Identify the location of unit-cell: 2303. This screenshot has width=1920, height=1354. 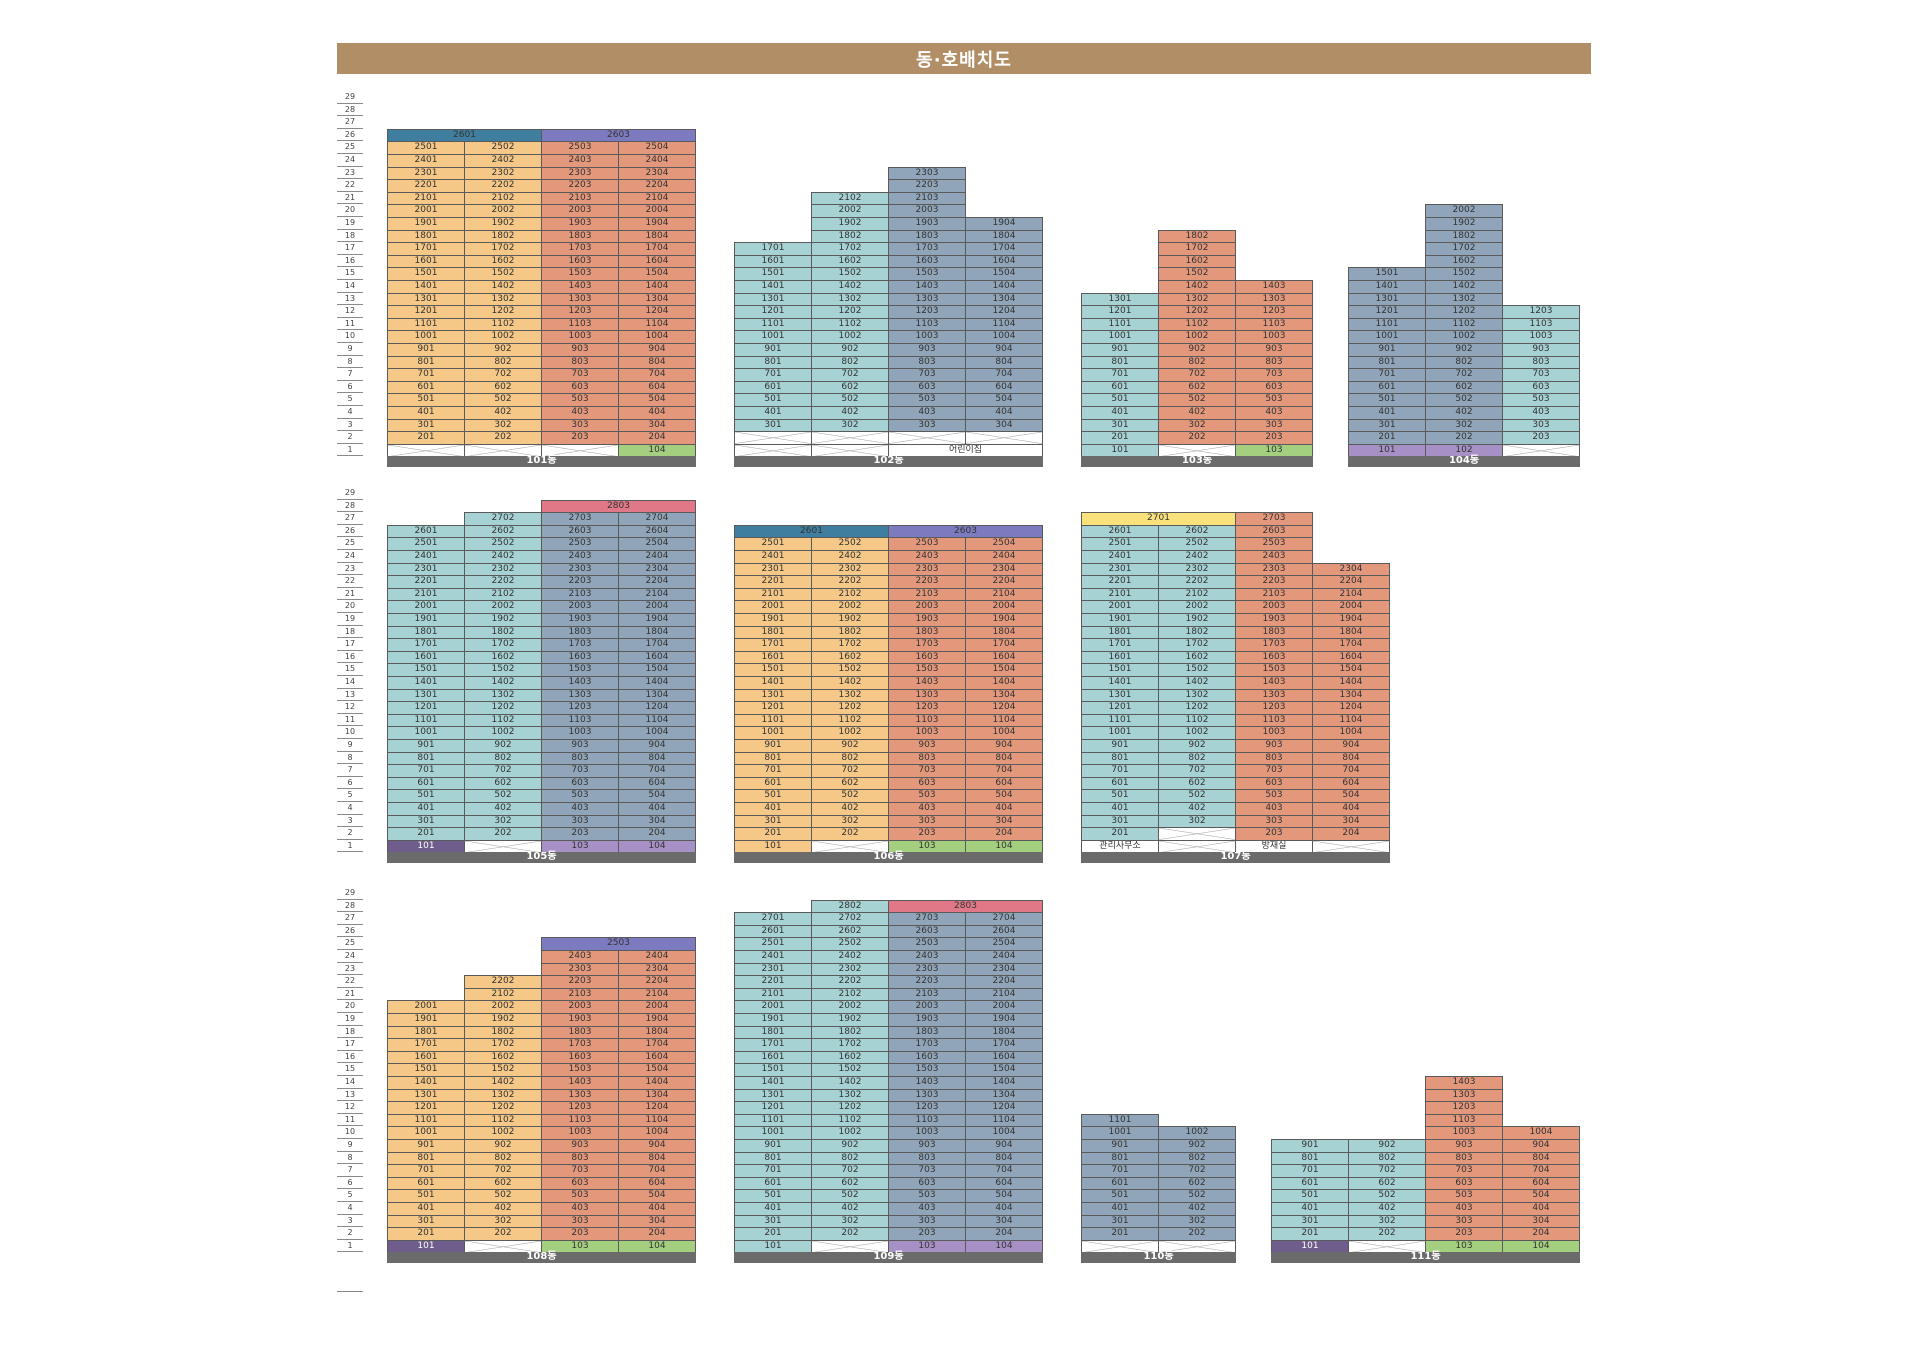
(580, 969).